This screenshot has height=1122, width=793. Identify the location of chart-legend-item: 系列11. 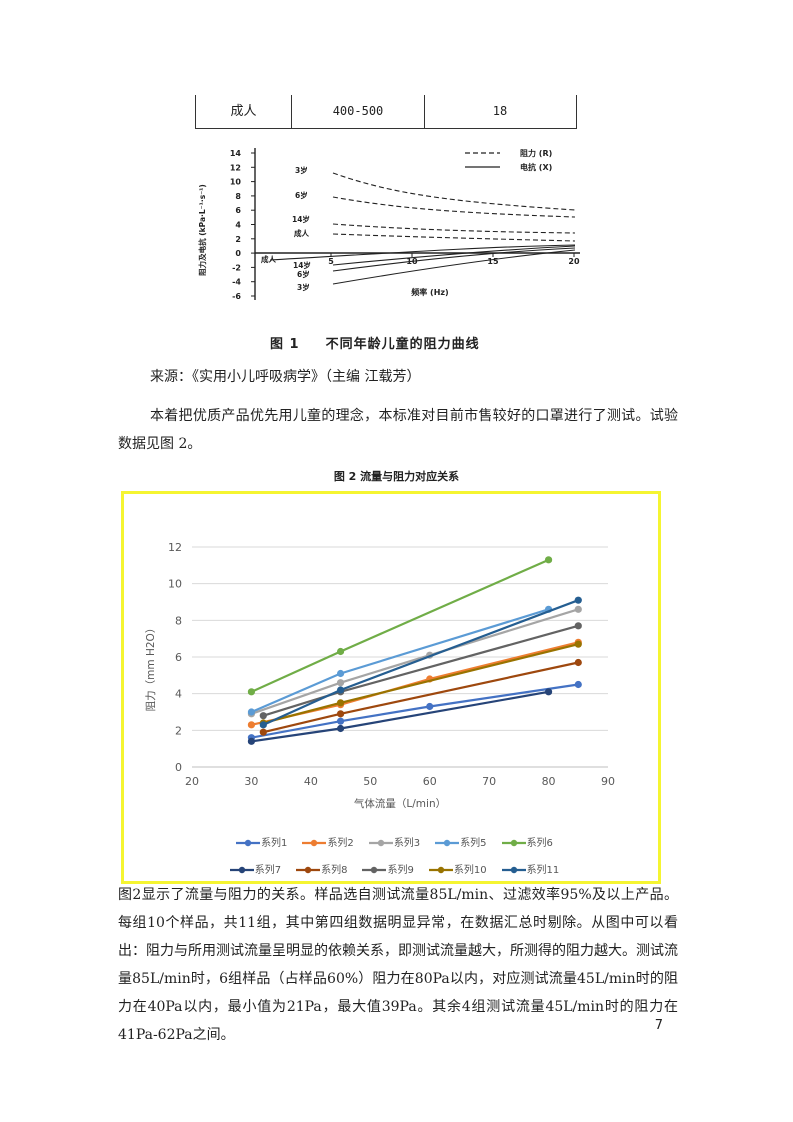
(530, 868).